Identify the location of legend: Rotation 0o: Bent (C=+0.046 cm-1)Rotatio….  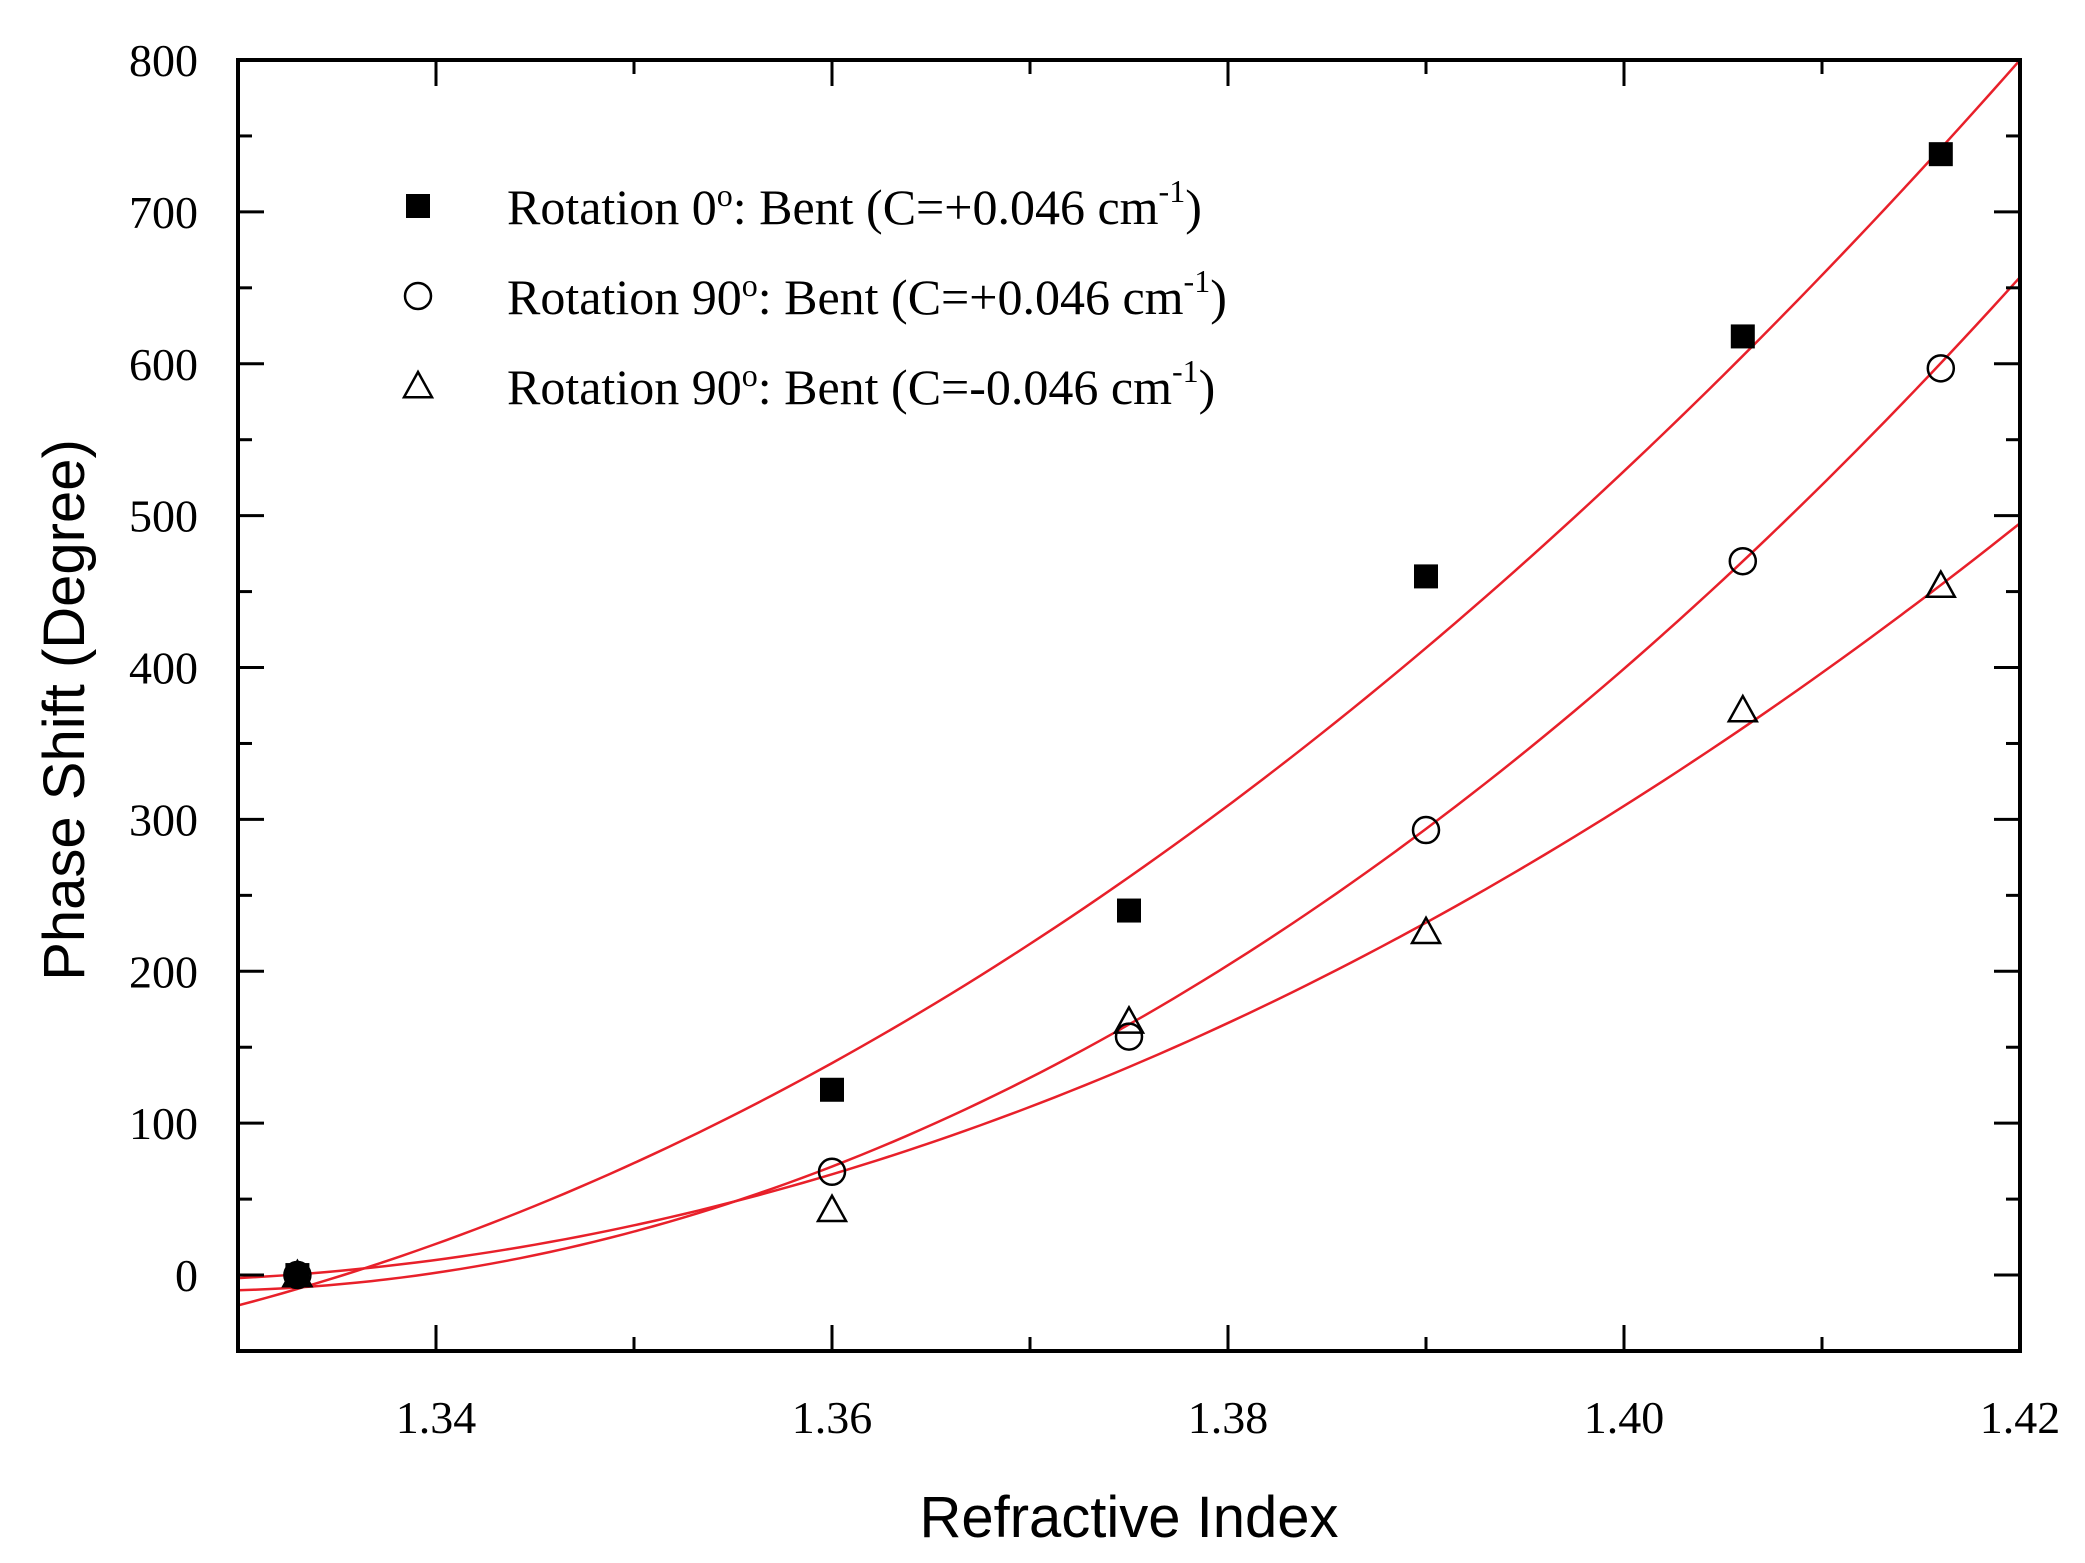
(814, 294).